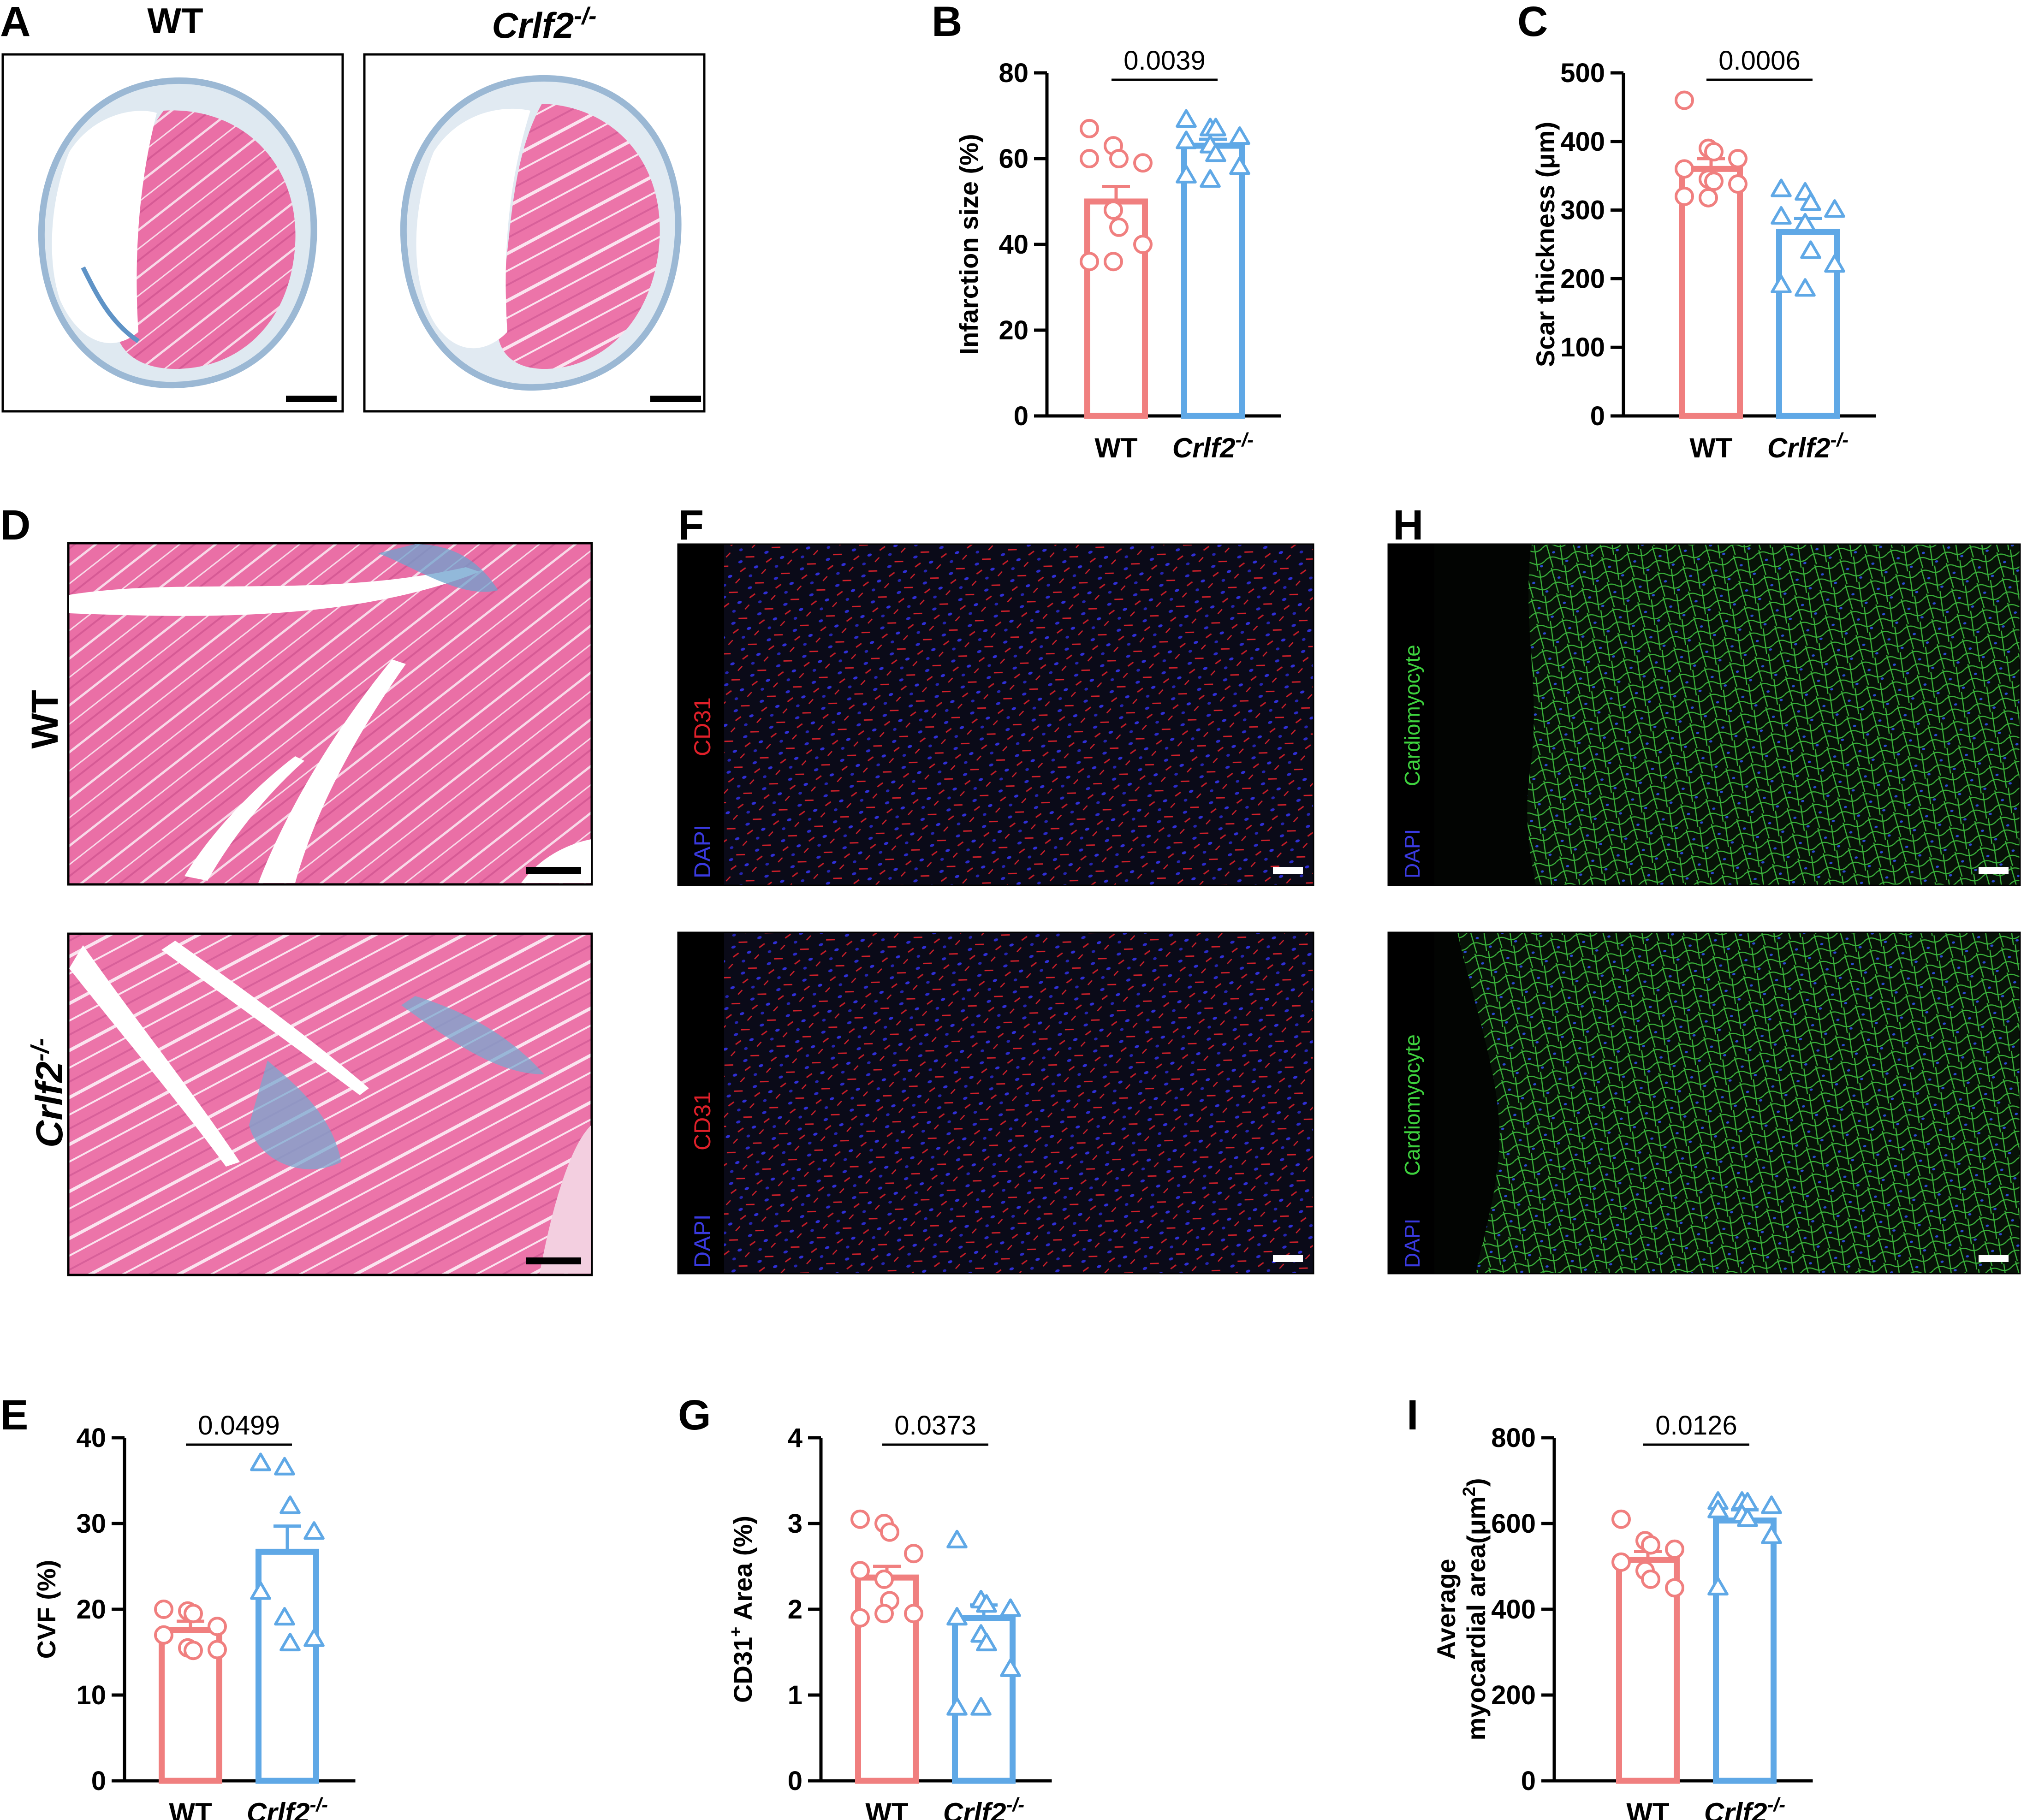 The height and width of the screenshot is (1820, 2021). Describe the element at coordinates (1469, 1491) in the screenshot. I see `y-axis-label-line2-sup: 2` at that location.